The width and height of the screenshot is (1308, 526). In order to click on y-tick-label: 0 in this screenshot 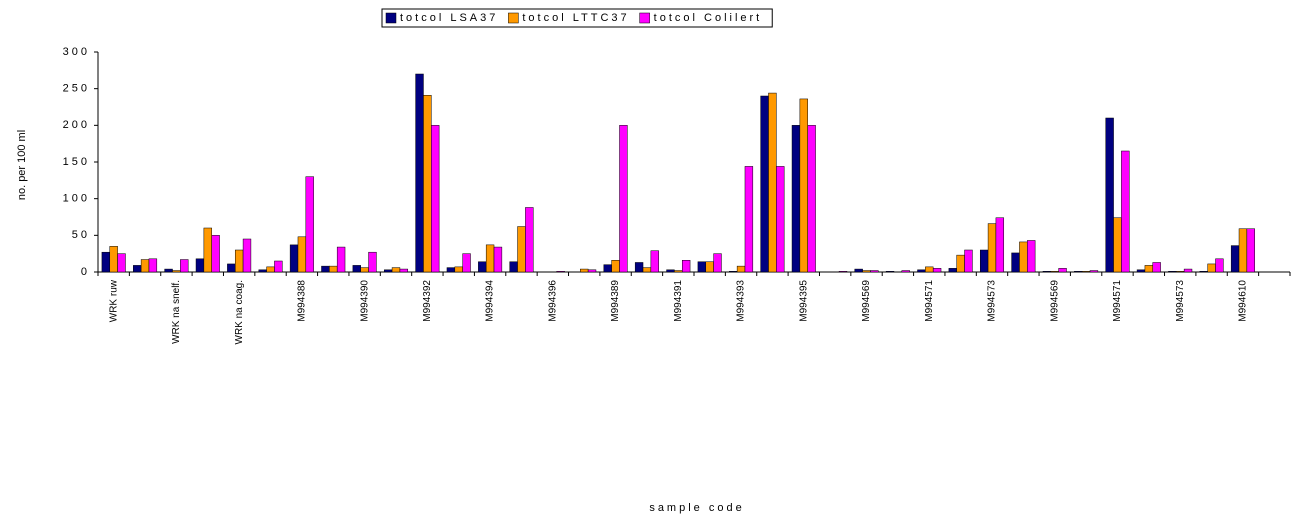, I will do `click(85, 272)`.